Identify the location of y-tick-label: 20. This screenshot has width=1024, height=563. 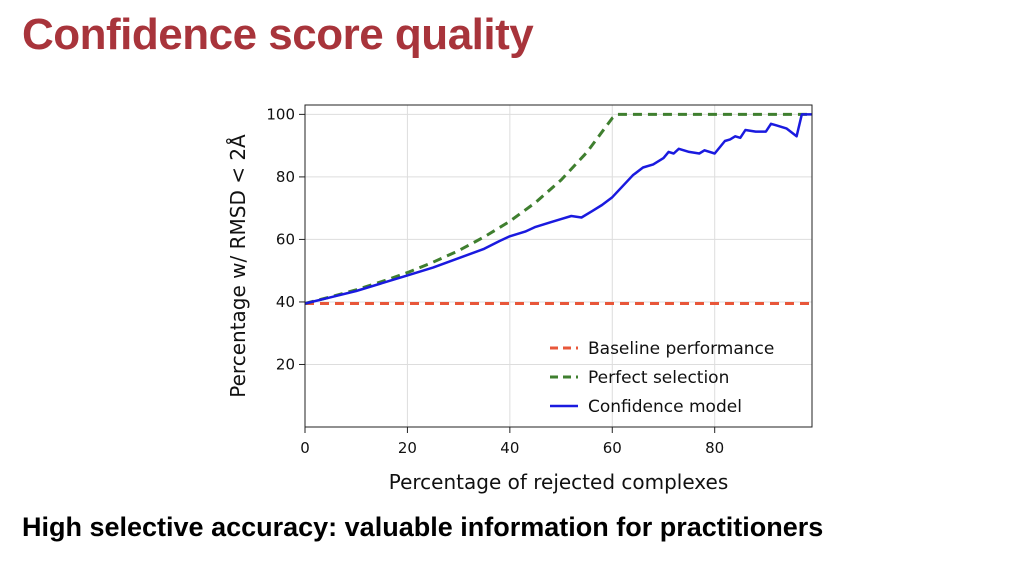
(285, 364).